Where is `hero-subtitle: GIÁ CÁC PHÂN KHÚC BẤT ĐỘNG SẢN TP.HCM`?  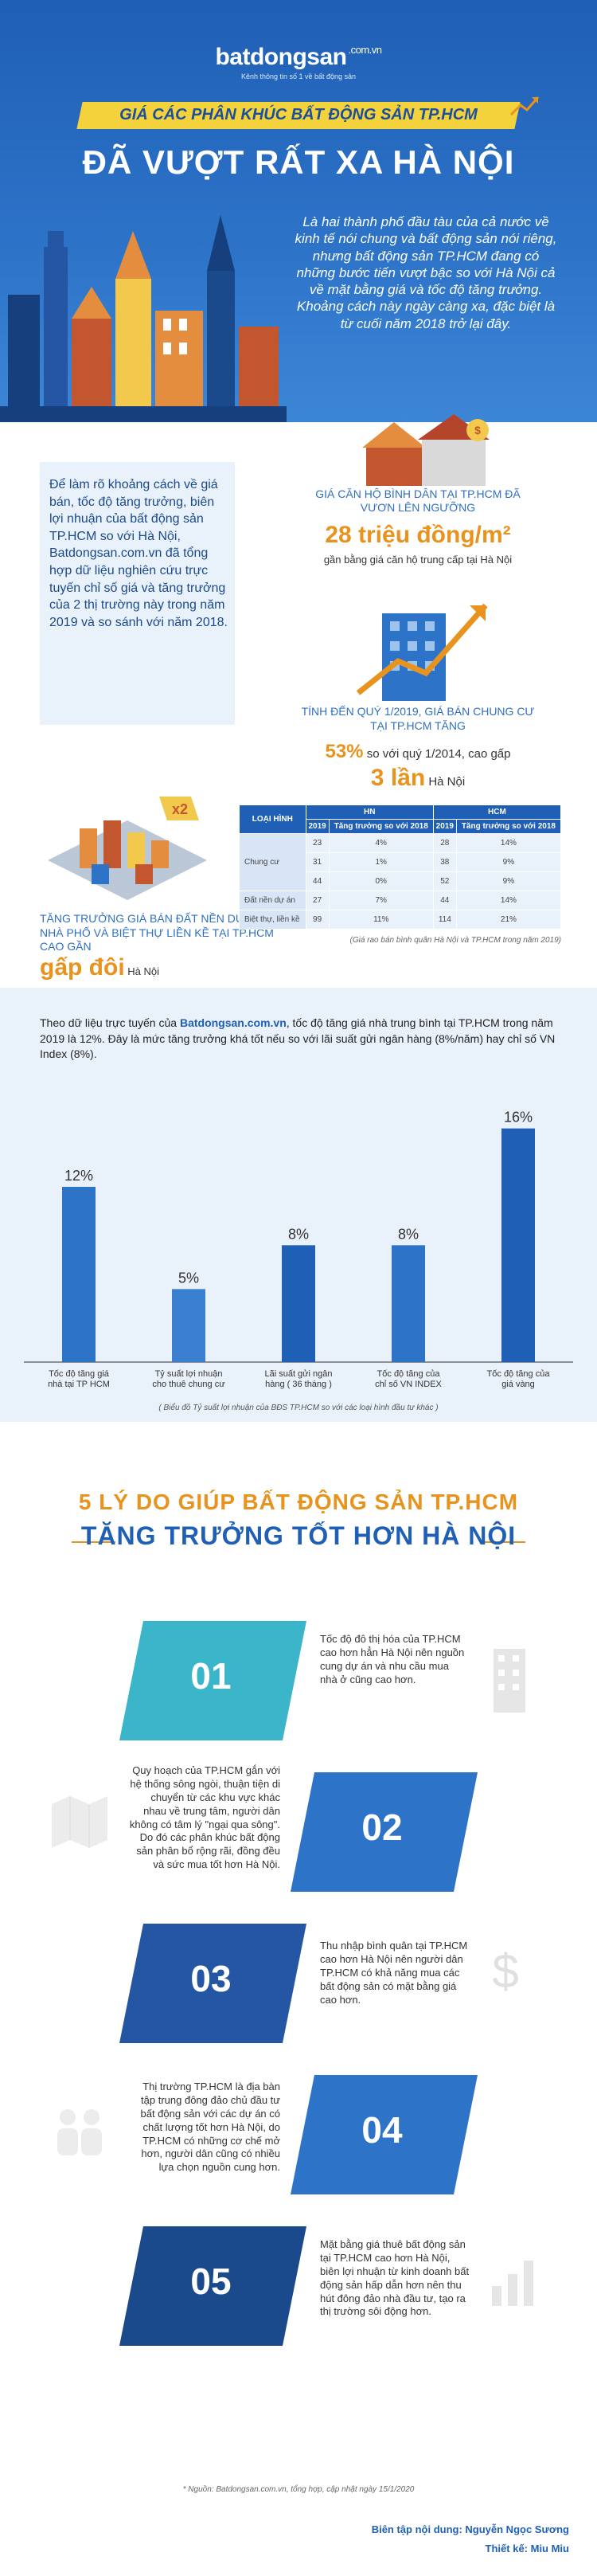
hero-subtitle: GIÁ CÁC PHÂN KHÚC BẤT ĐỘNG SẢN TP.HCM is located at coordinates (299, 114).